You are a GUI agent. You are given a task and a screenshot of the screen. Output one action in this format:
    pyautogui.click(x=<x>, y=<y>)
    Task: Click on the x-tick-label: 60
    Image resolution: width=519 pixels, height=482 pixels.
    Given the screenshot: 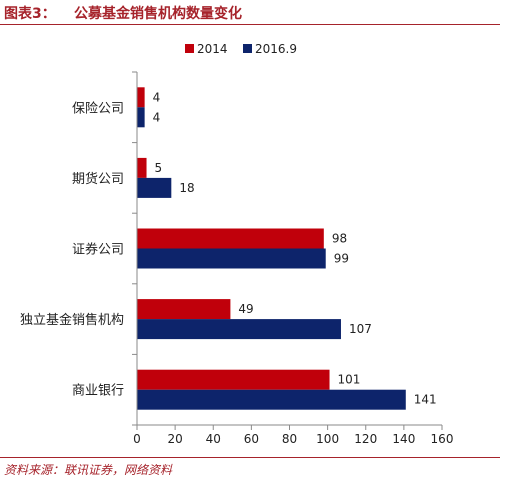 What is the action you would take?
    pyautogui.click(x=251, y=439)
    